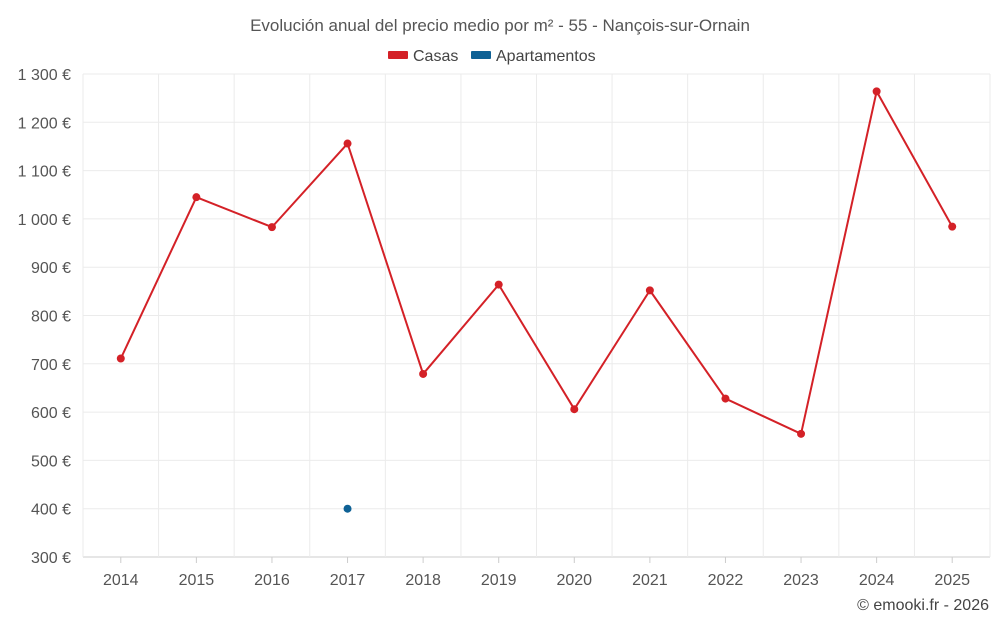 Image resolution: width=1000 pixels, height=625 pixels. I want to click on x-tick-label: 2015, so click(197, 580).